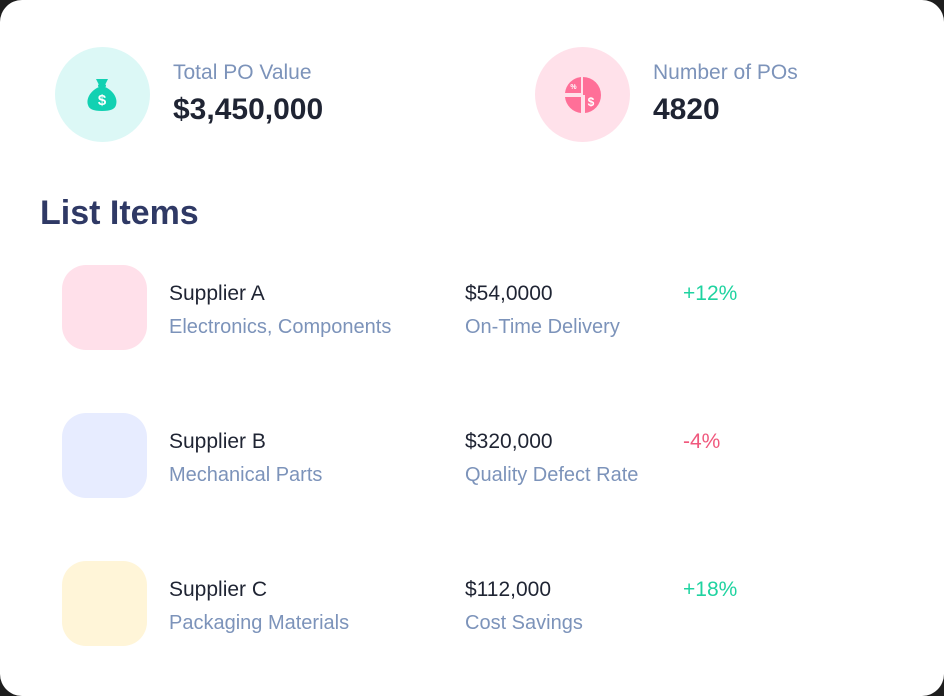  What do you see at coordinates (248, 109) in the screenshot?
I see `stat-value: $3,450,000` at bounding box center [248, 109].